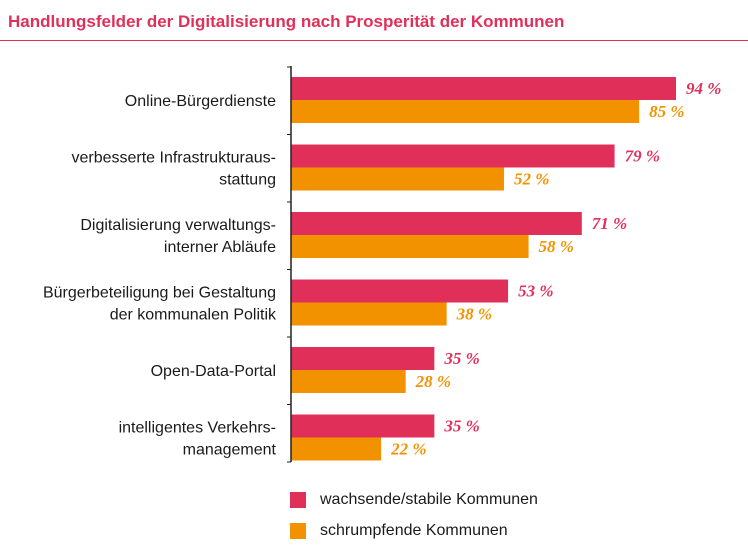 The image size is (748, 550). What do you see at coordinates (200, 101) in the screenshot?
I see `category-label-0-0: Online-Bürgerdienste` at bounding box center [200, 101].